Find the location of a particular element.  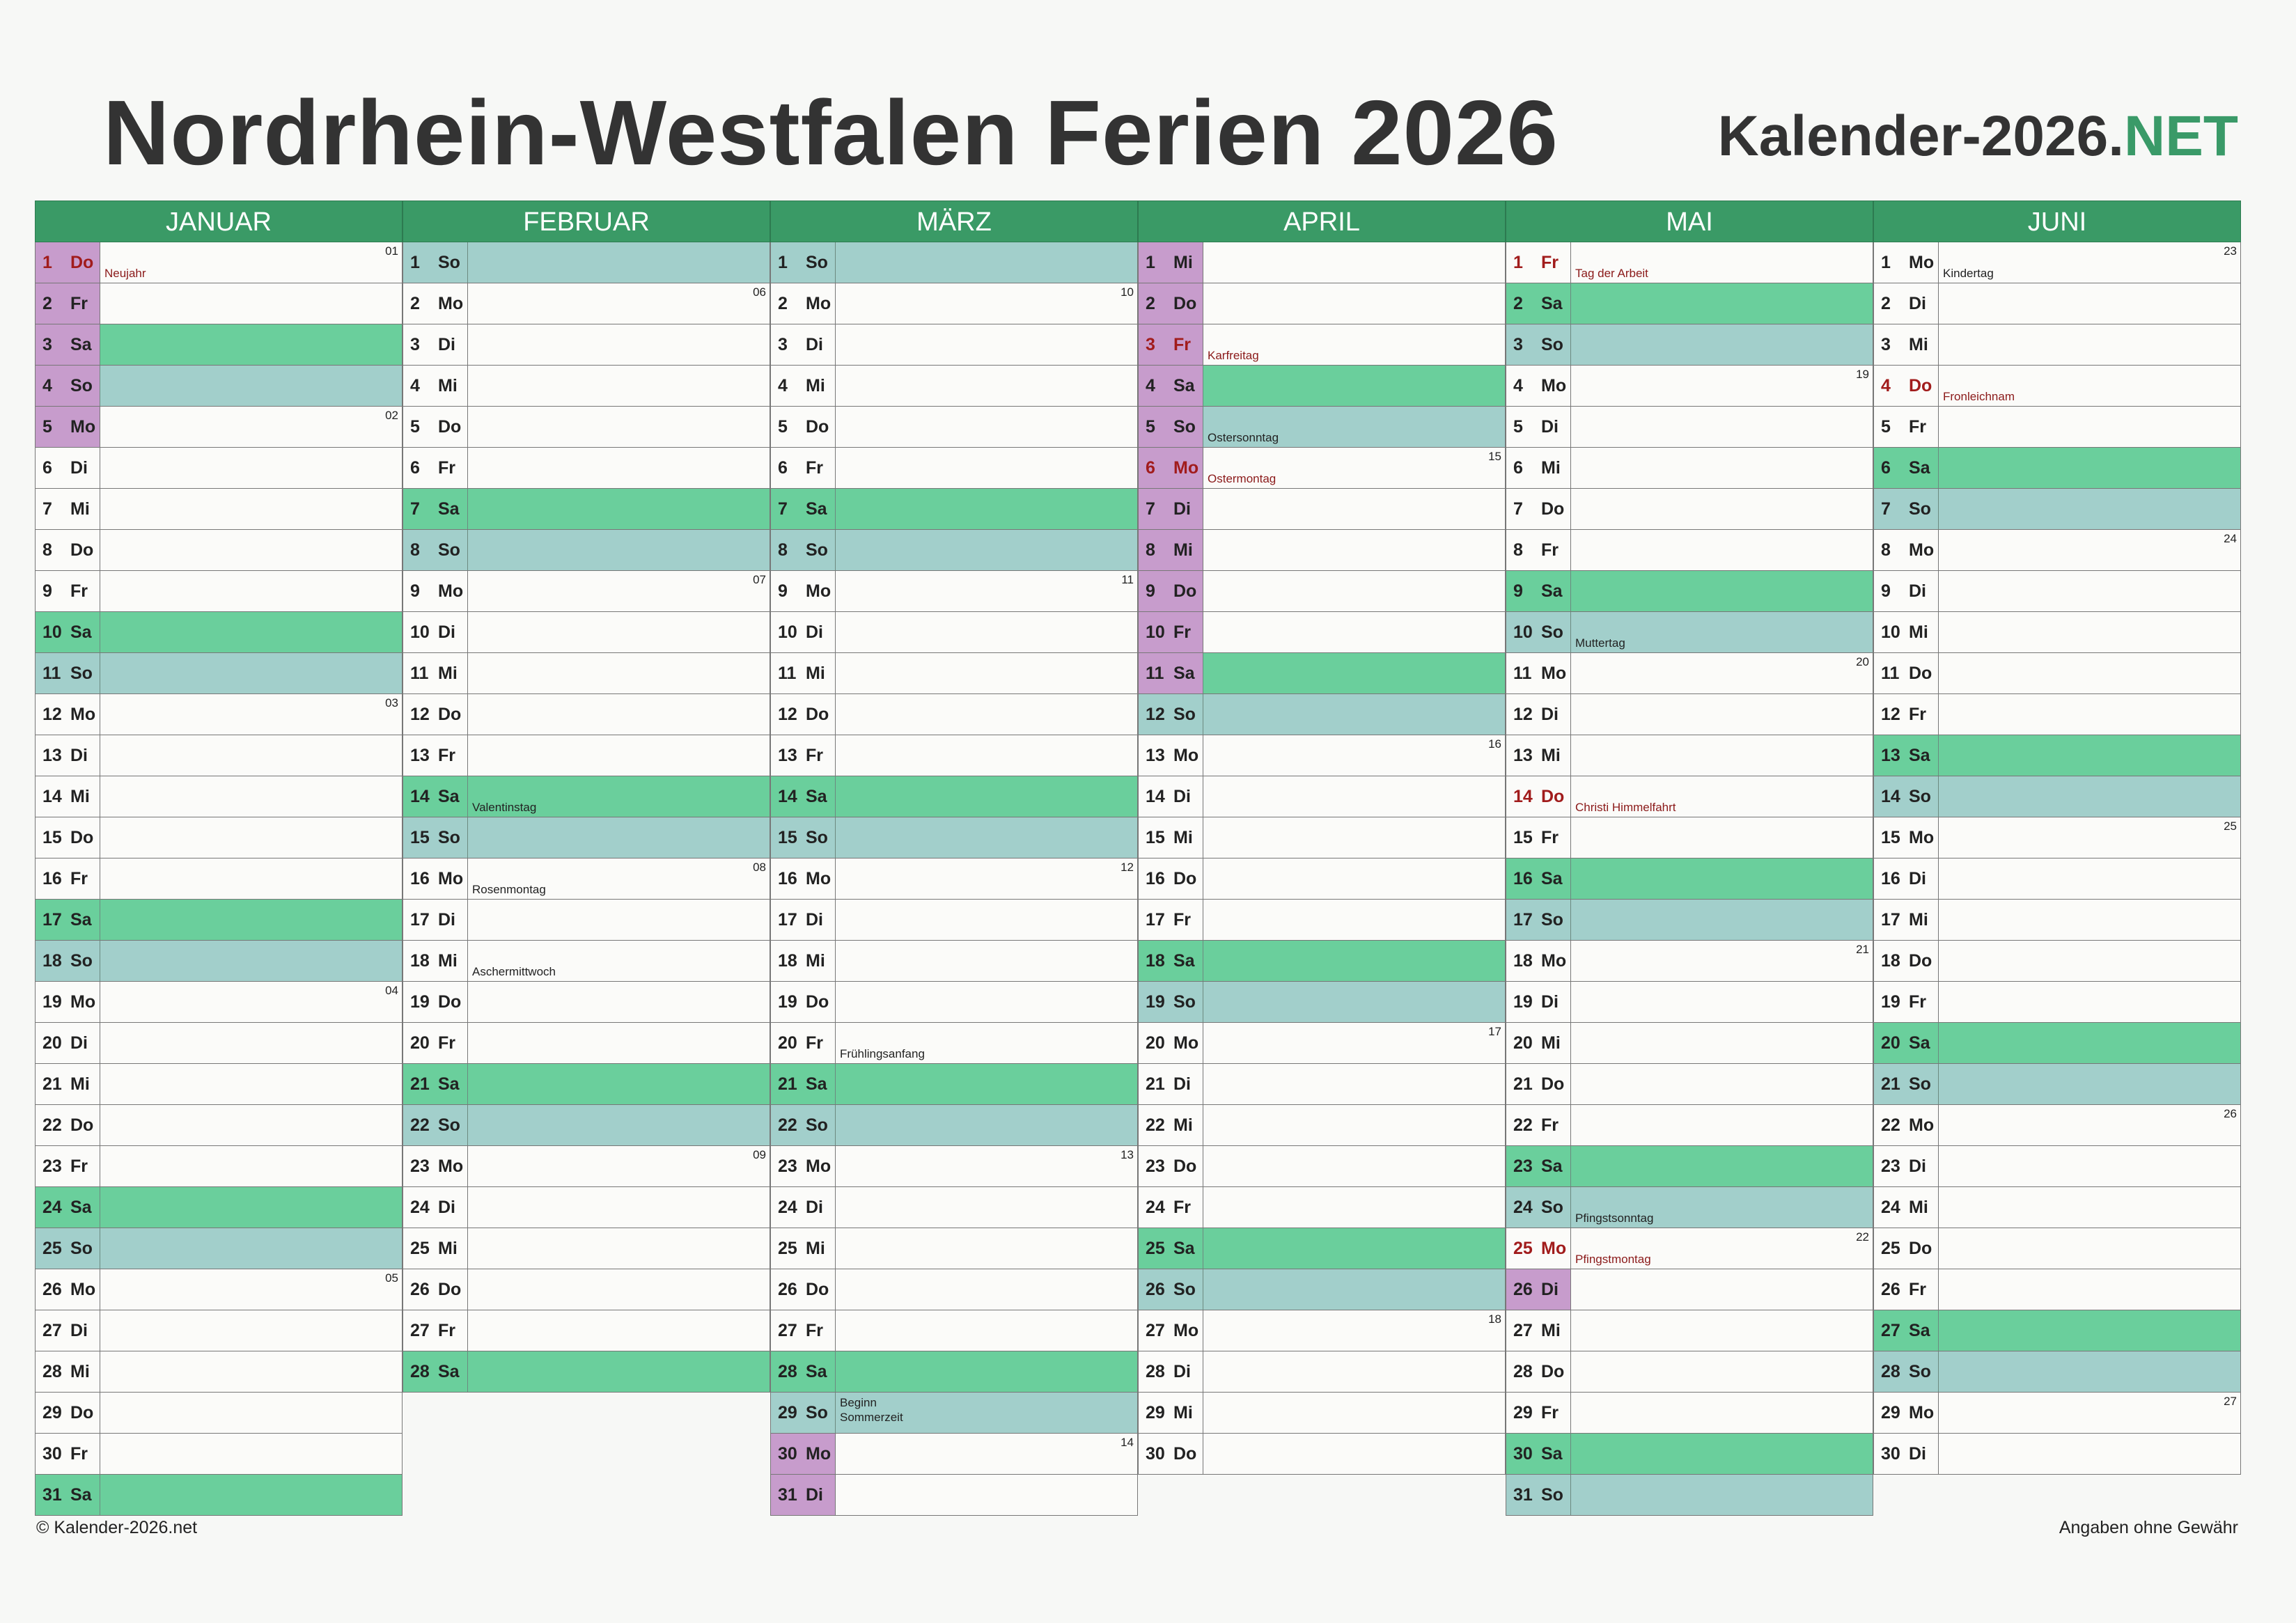

day-cell: 4 Do Fronleichnam is located at coordinates (2057, 386).